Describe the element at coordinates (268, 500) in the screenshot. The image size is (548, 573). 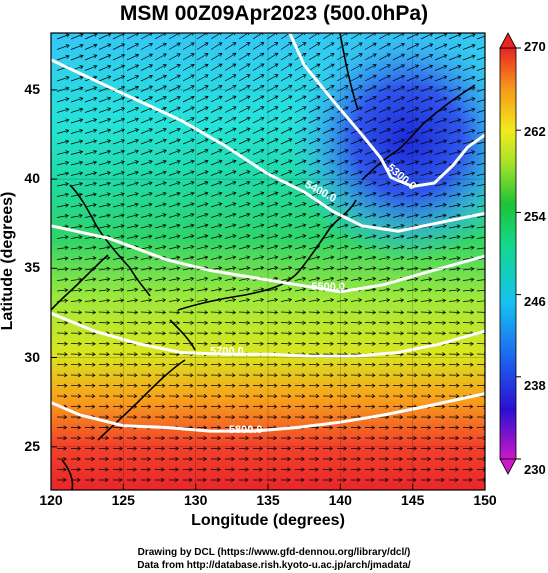
I see `x-tick-label: 135` at that location.